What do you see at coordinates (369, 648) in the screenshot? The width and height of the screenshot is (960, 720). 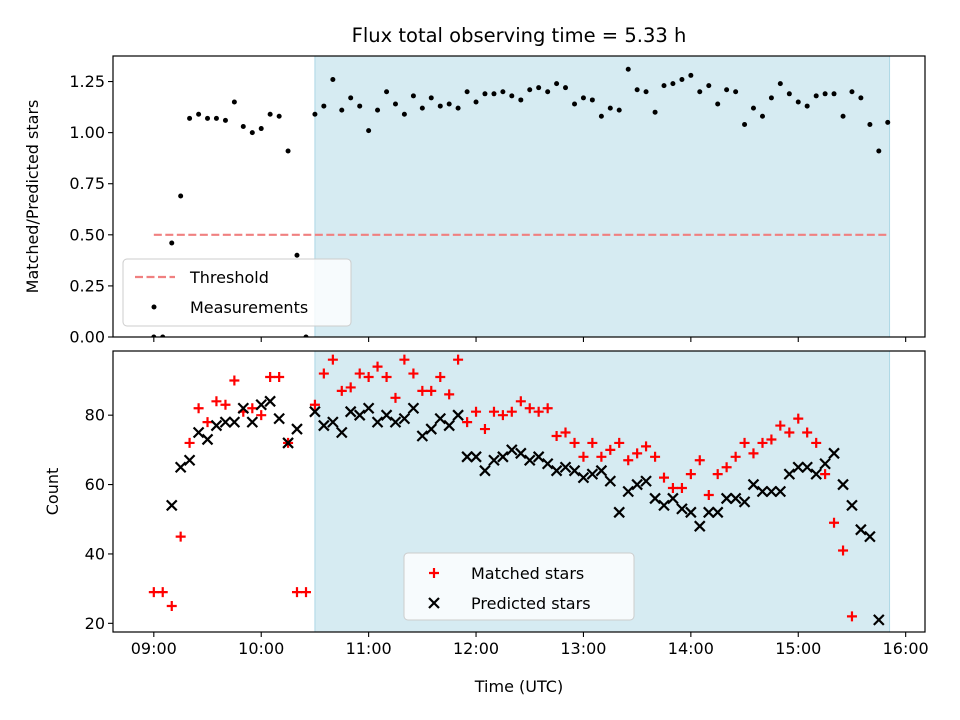 I see `x-tick-label: 11:00` at bounding box center [369, 648].